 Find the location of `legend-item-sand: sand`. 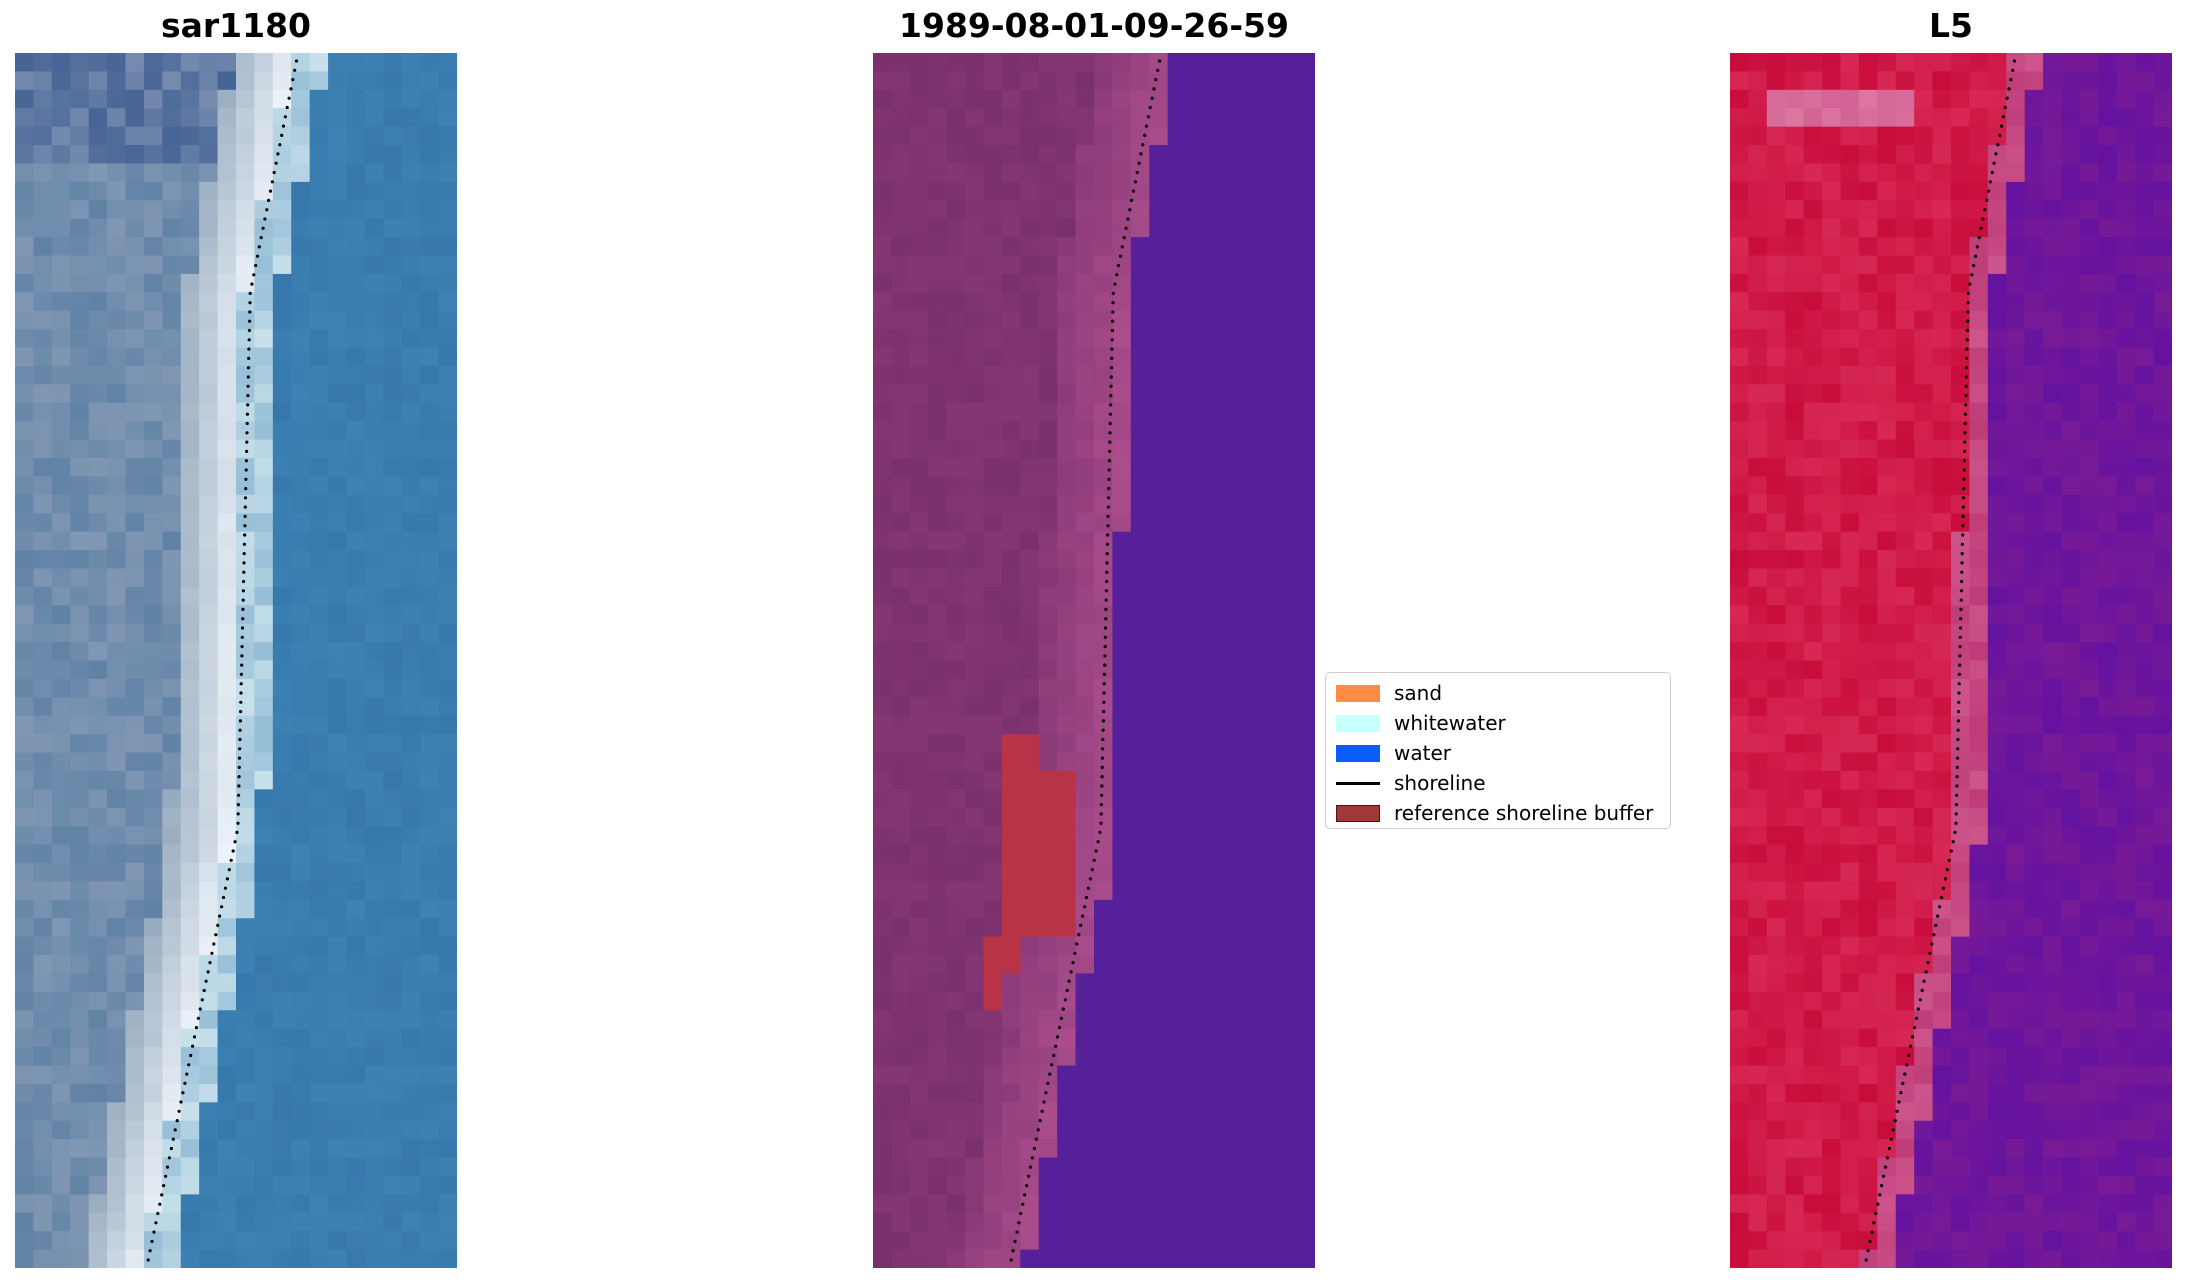

legend-item-sand: sand is located at coordinates (1498, 692).